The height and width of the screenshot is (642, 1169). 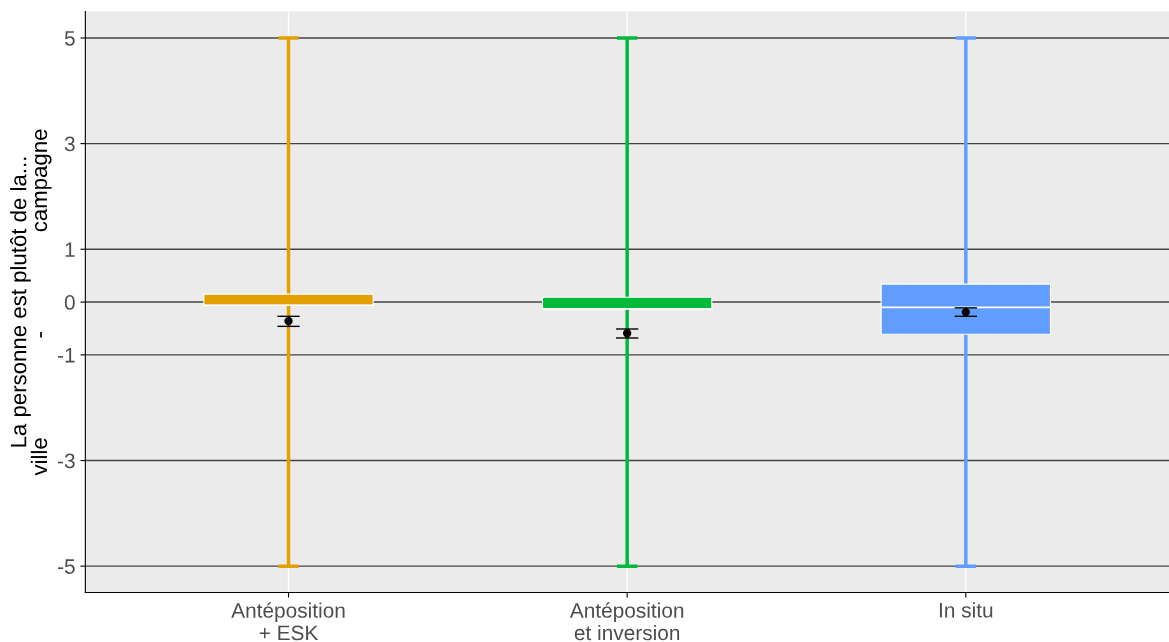 I want to click on y-tick-label: 3, so click(x=69, y=144).